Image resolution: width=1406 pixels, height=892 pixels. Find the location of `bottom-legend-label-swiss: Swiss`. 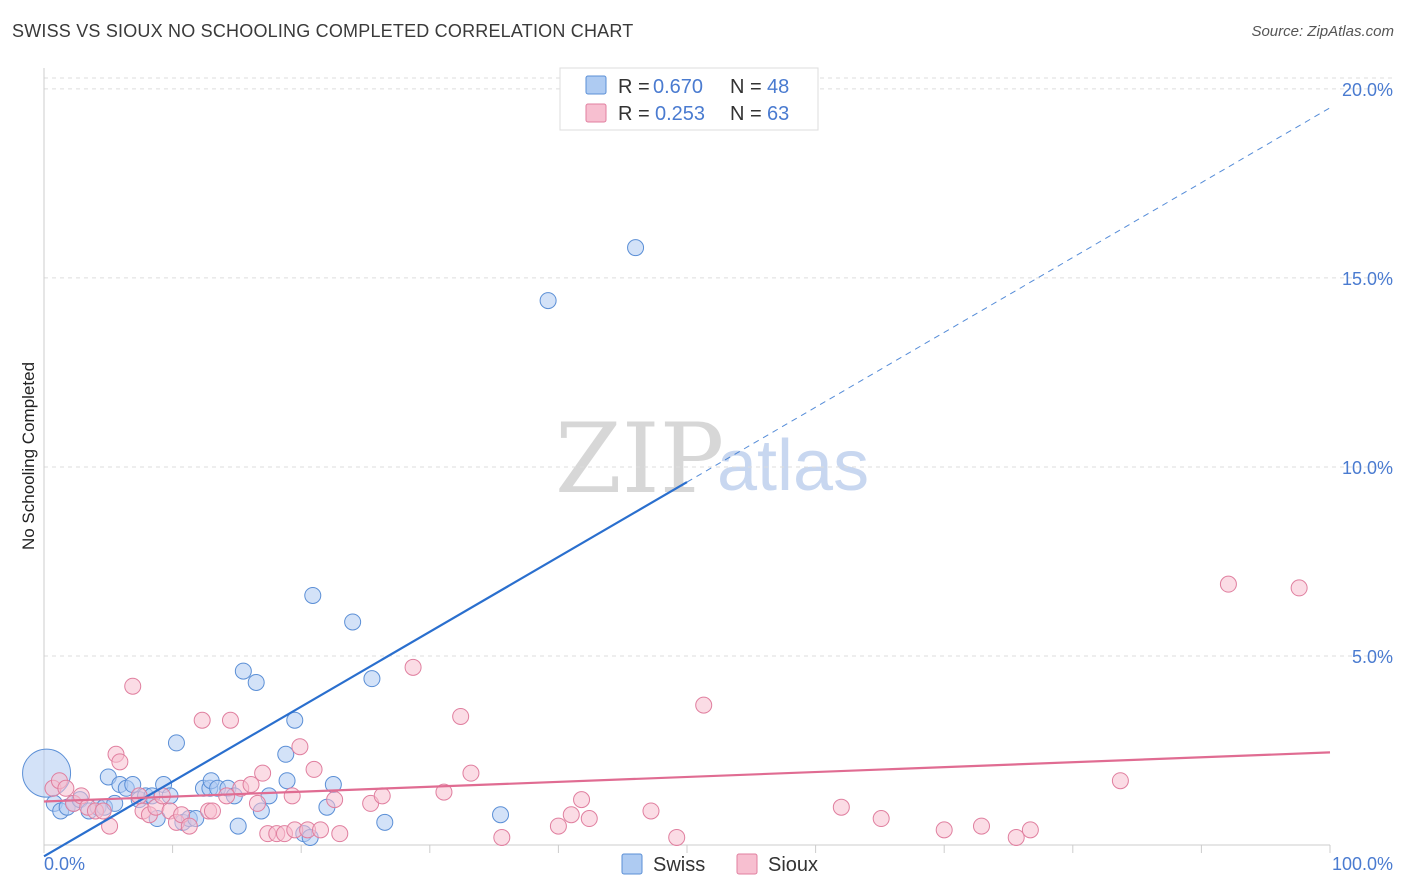

bottom-legend-label-swiss: Swiss is located at coordinates (679, 865).